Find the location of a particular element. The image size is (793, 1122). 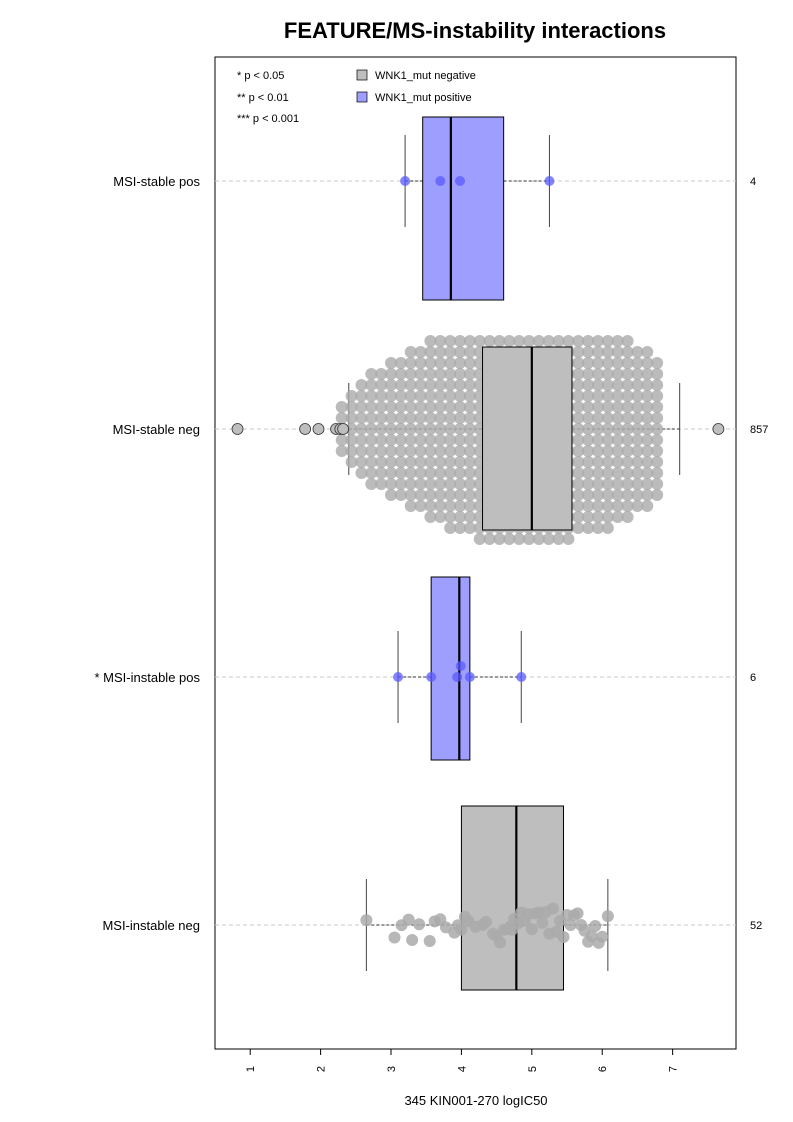

x-tick-label: 7 is located at coordinates (674, 1069).